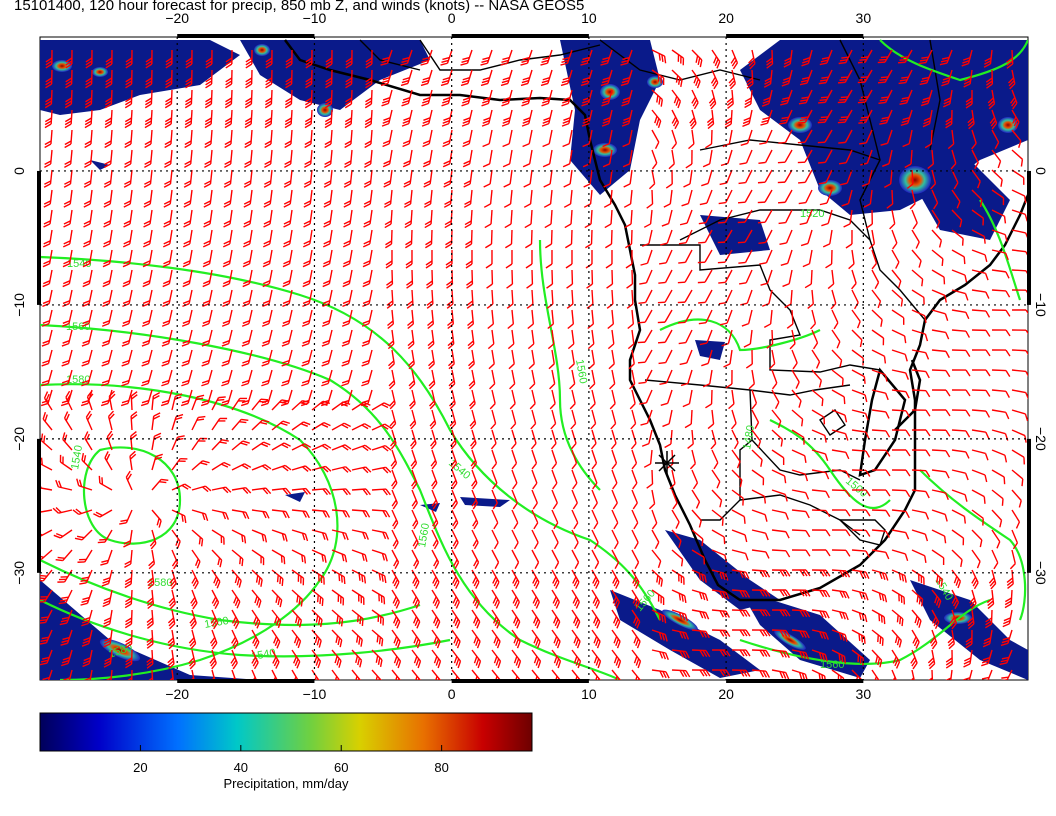 The height and width of the screenshot is (816, 1056). Describe the element at coordinates (589, 694) in the screenshot. I see `x-tick-label-bottom: 10` at that location.